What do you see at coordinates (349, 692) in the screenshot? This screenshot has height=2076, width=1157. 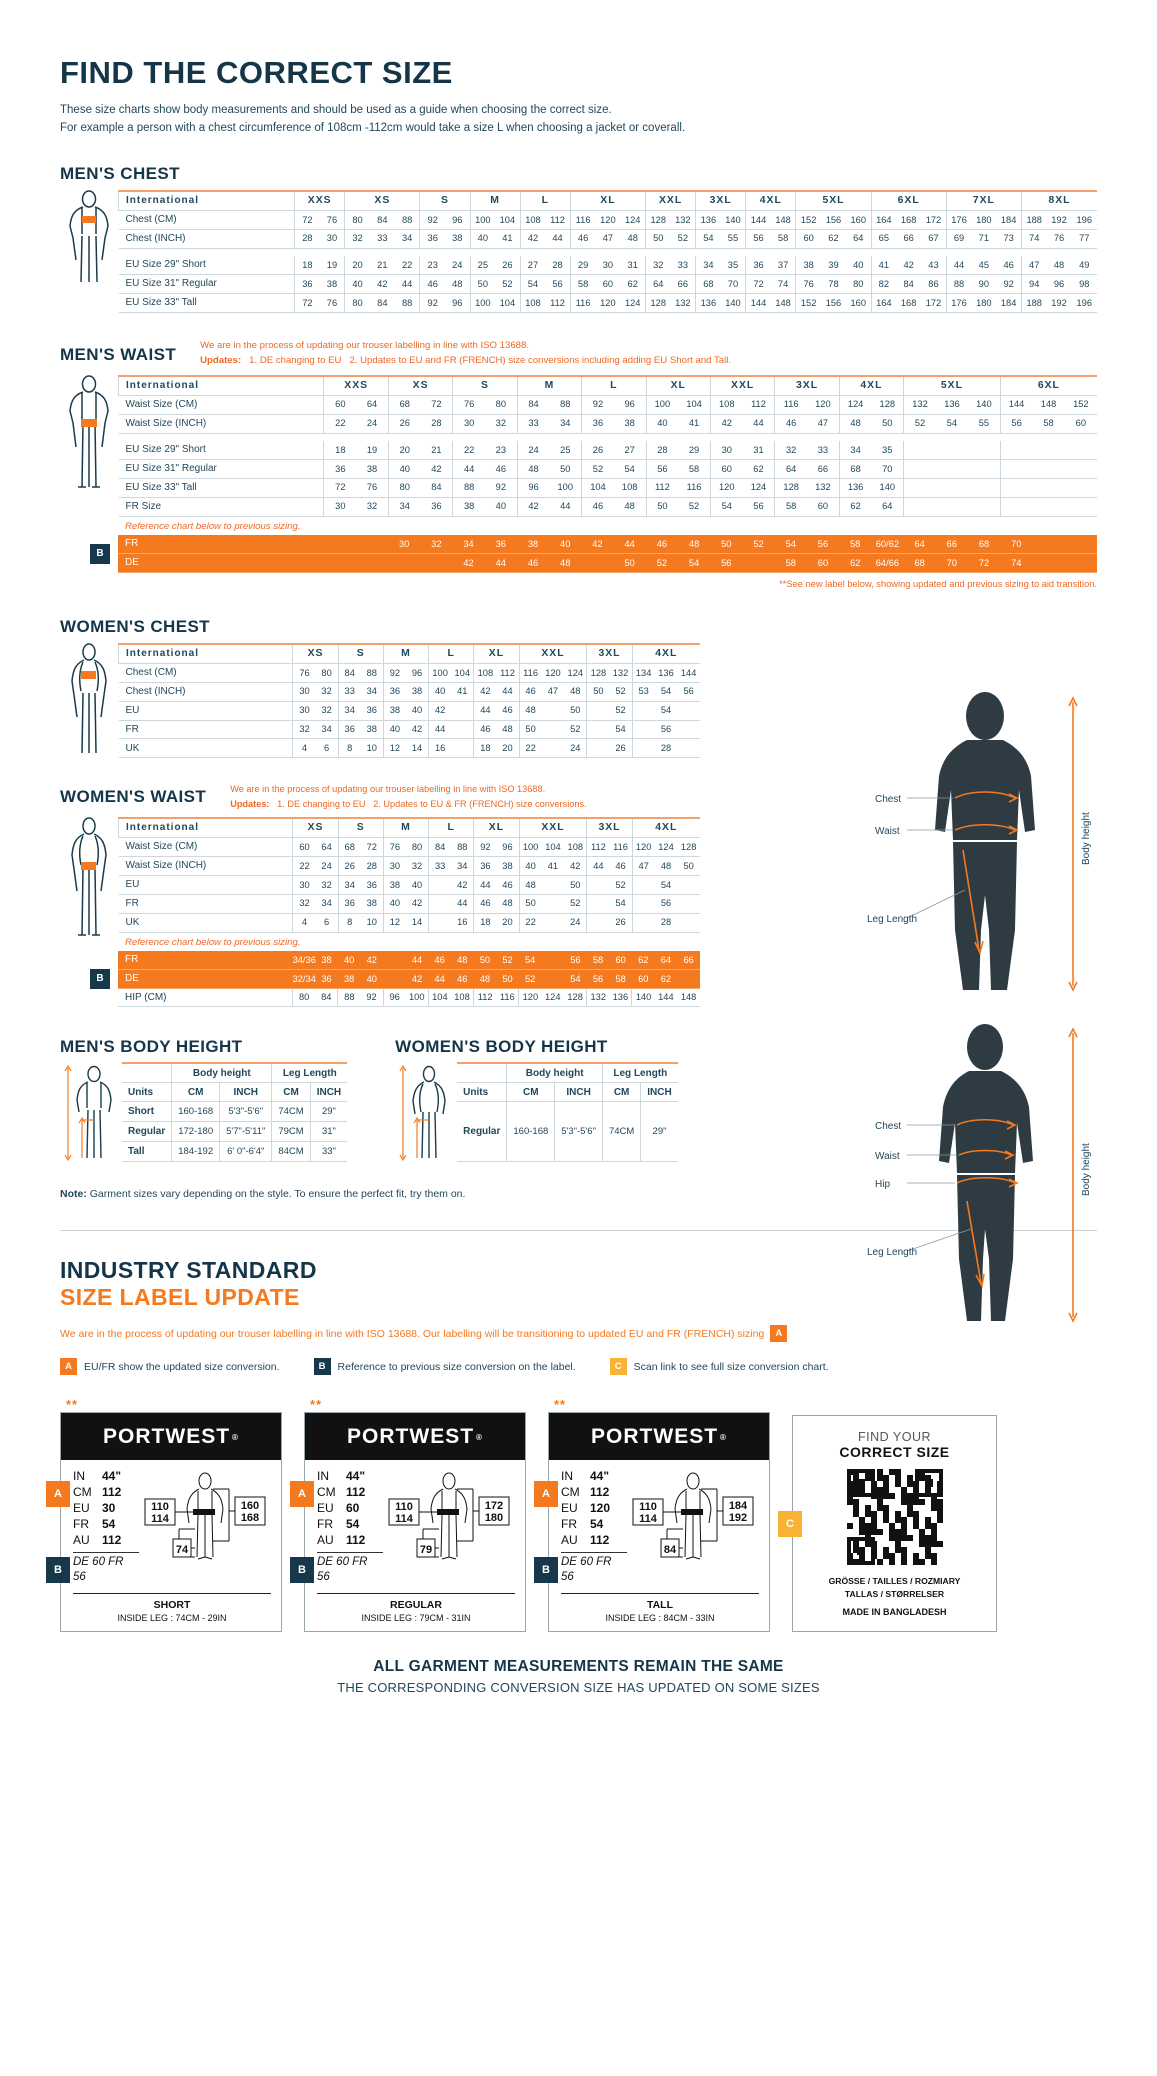 I see `cell: 33` at bounding box center [349, 692].